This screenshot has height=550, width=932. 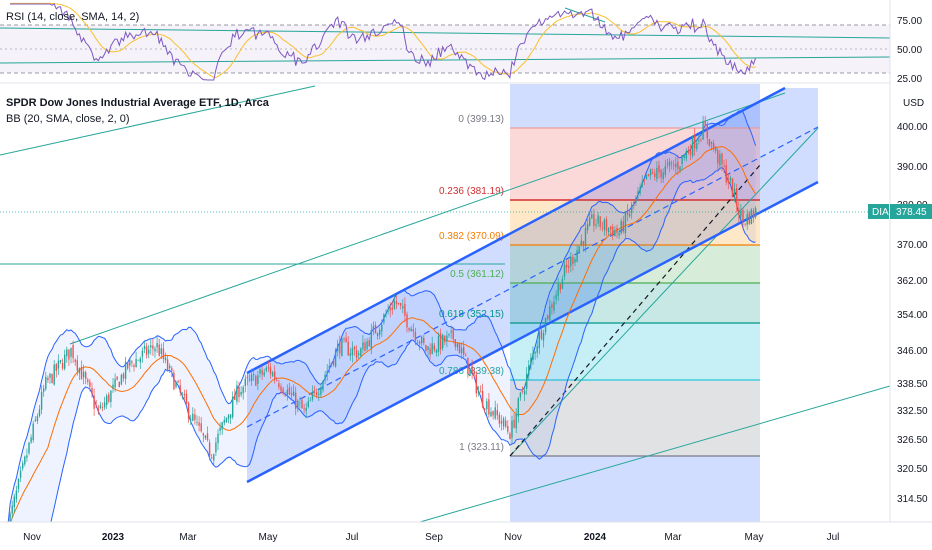 What do you see at coordinates (471, 314) in the screenshot?
I see `fib-label-0618: 0.618 (352.15)` at bounding box center [471, 314].